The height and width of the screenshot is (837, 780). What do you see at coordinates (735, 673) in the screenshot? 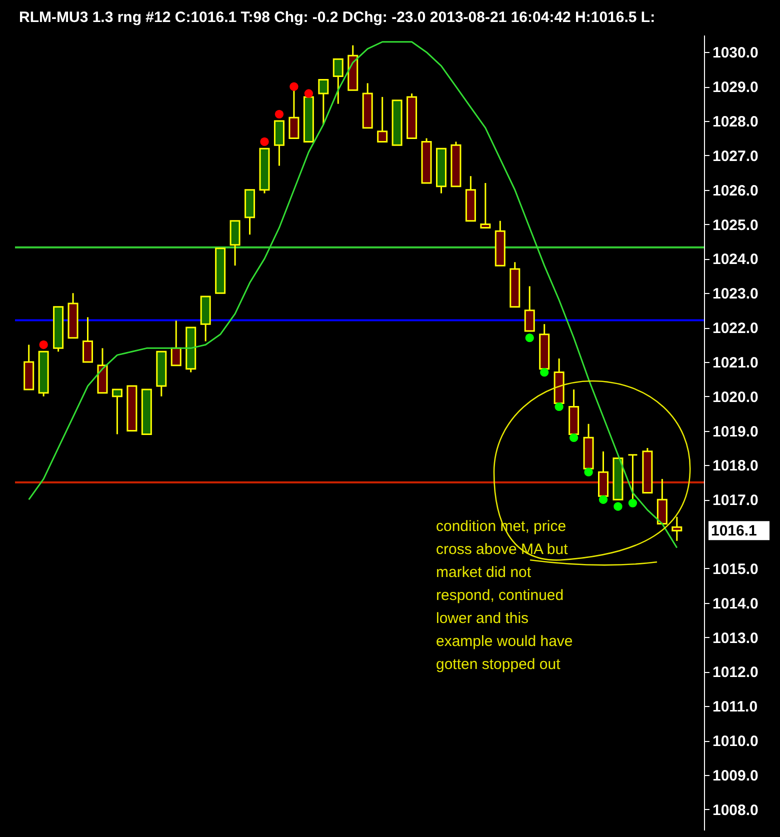
I see `y-tick-label: 1012.0` at bounding box center [735, 673].